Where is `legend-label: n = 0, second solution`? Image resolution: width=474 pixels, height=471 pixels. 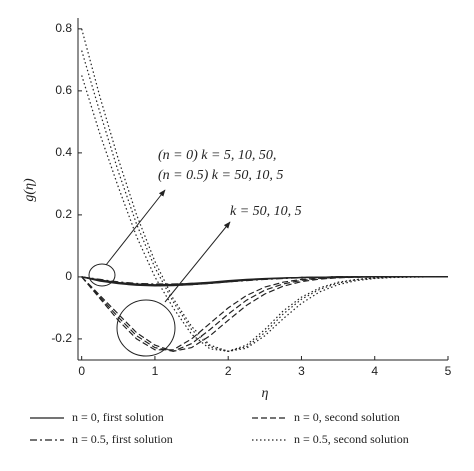
legend-label: n = 0, second solution is located at coordinates (347, 417).